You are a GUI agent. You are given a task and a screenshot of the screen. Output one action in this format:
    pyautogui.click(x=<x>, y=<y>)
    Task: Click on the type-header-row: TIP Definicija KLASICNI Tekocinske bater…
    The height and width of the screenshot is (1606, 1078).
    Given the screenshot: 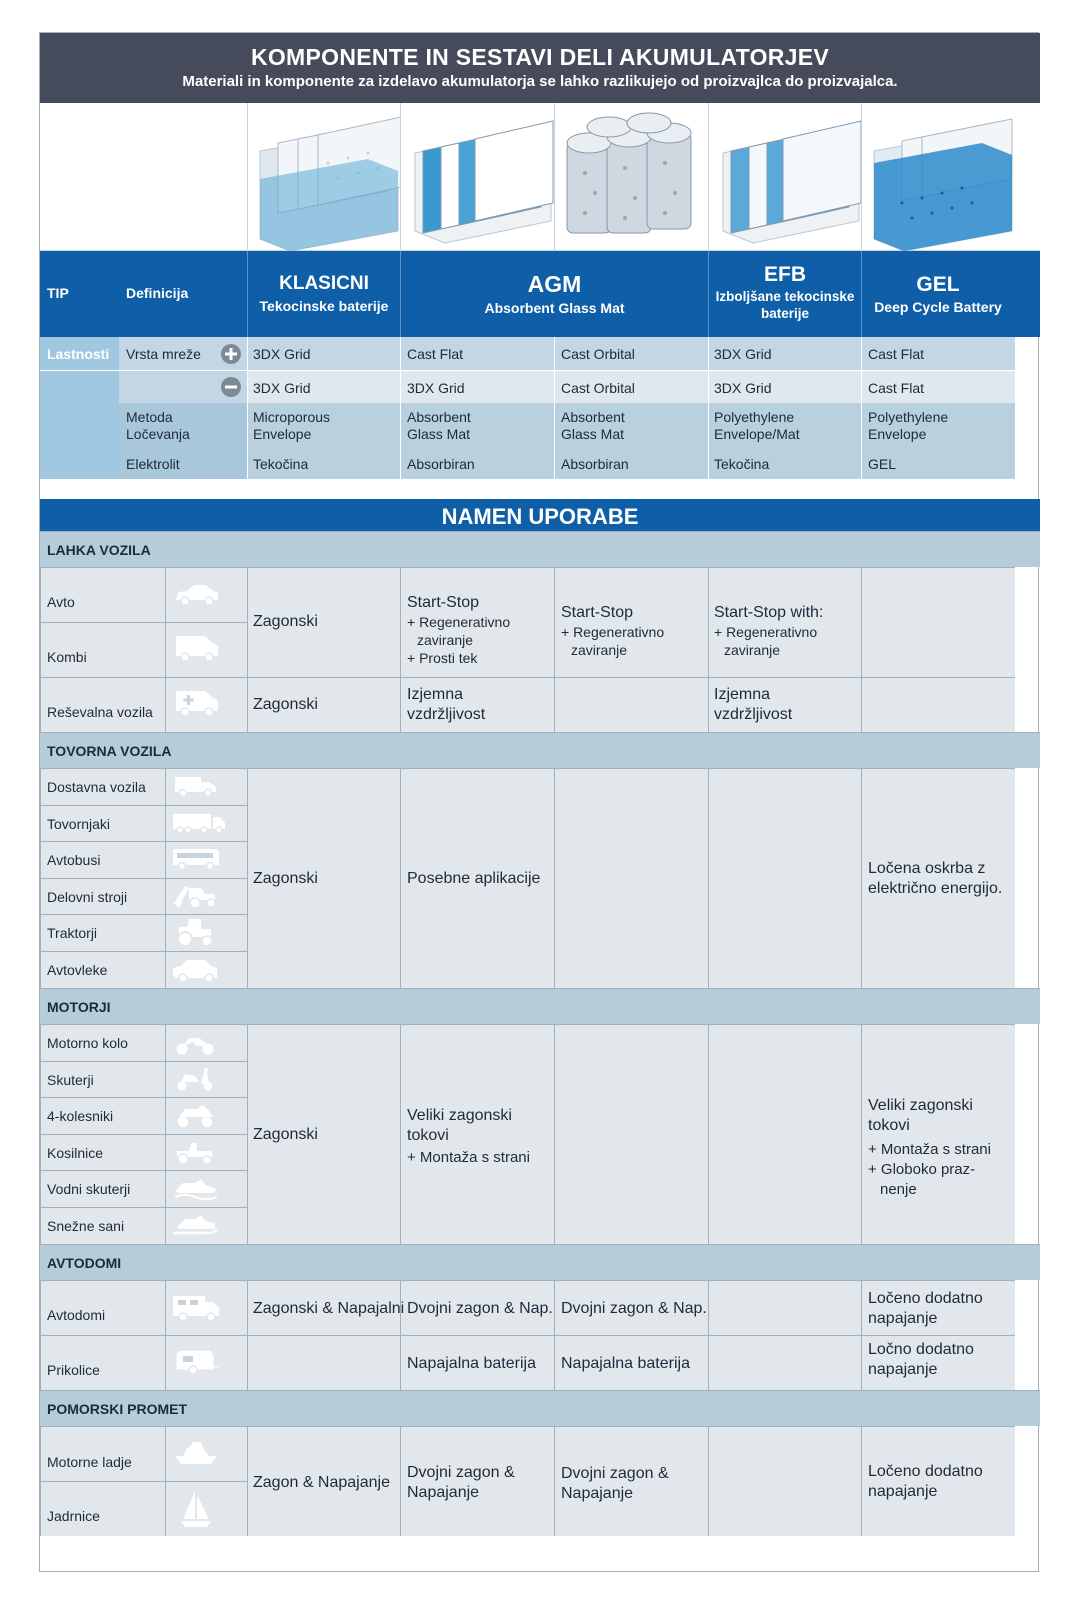 What is the action you would take?
    pyautogui.click(x=540, y=294)
    